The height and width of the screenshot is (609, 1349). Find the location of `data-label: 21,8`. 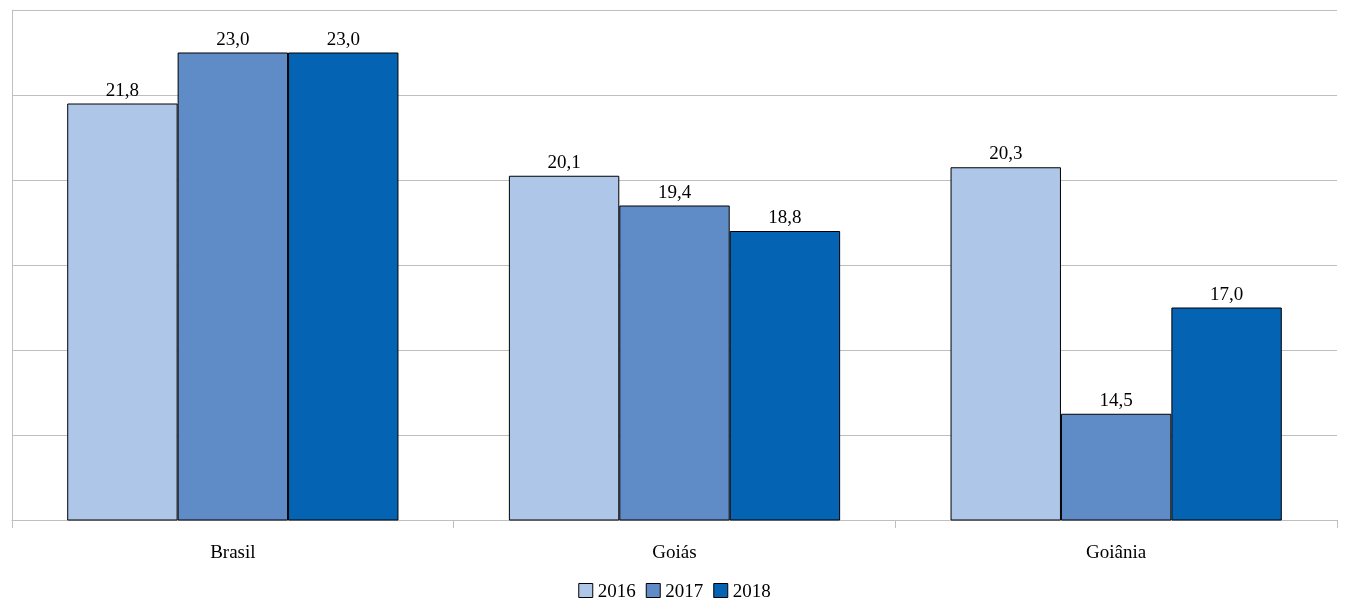

data-label: 21,8 is located at coordinates (122, 89).